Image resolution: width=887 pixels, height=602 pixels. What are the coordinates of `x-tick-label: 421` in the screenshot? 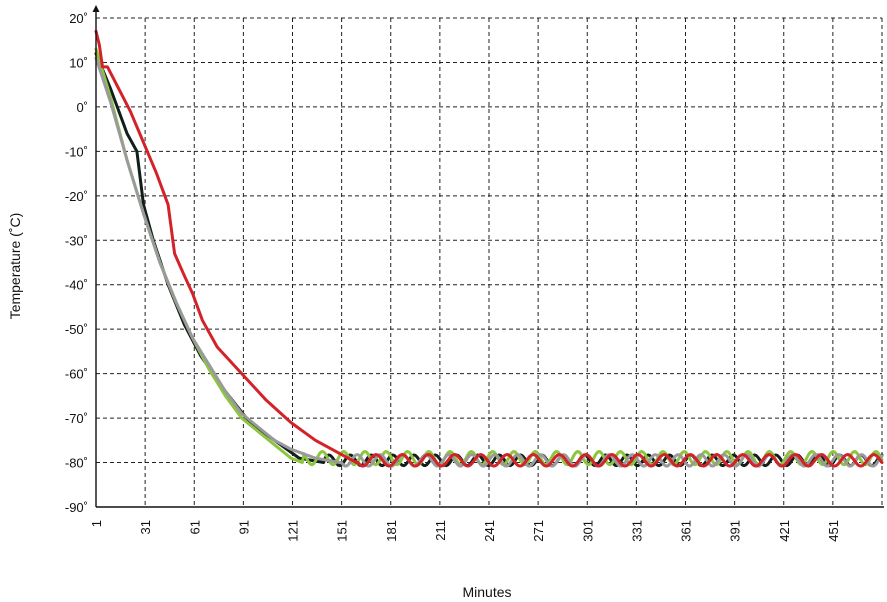 It's located at (784, 531).